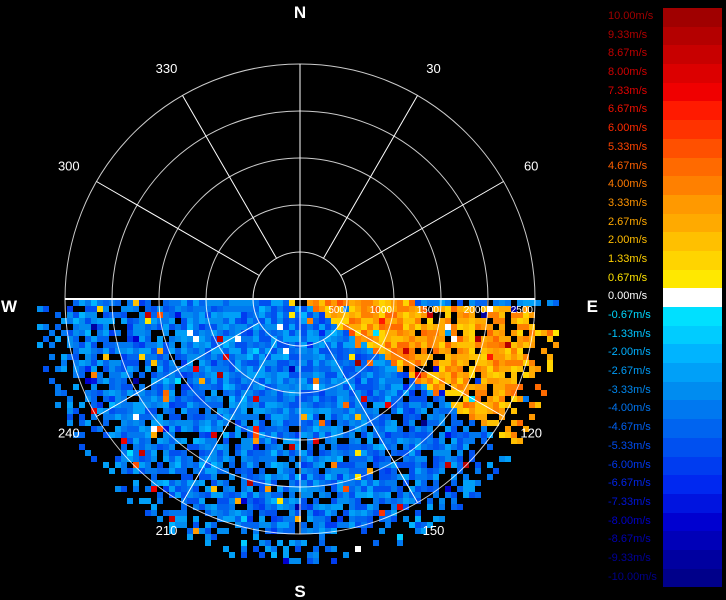 Image resolution: width=726 pixels, height=600 pixels. What do you see at coordinates (664, 73) in the screenshot?
I see `legend-entry: 8.00m/s` at bounding box center [664, 73].